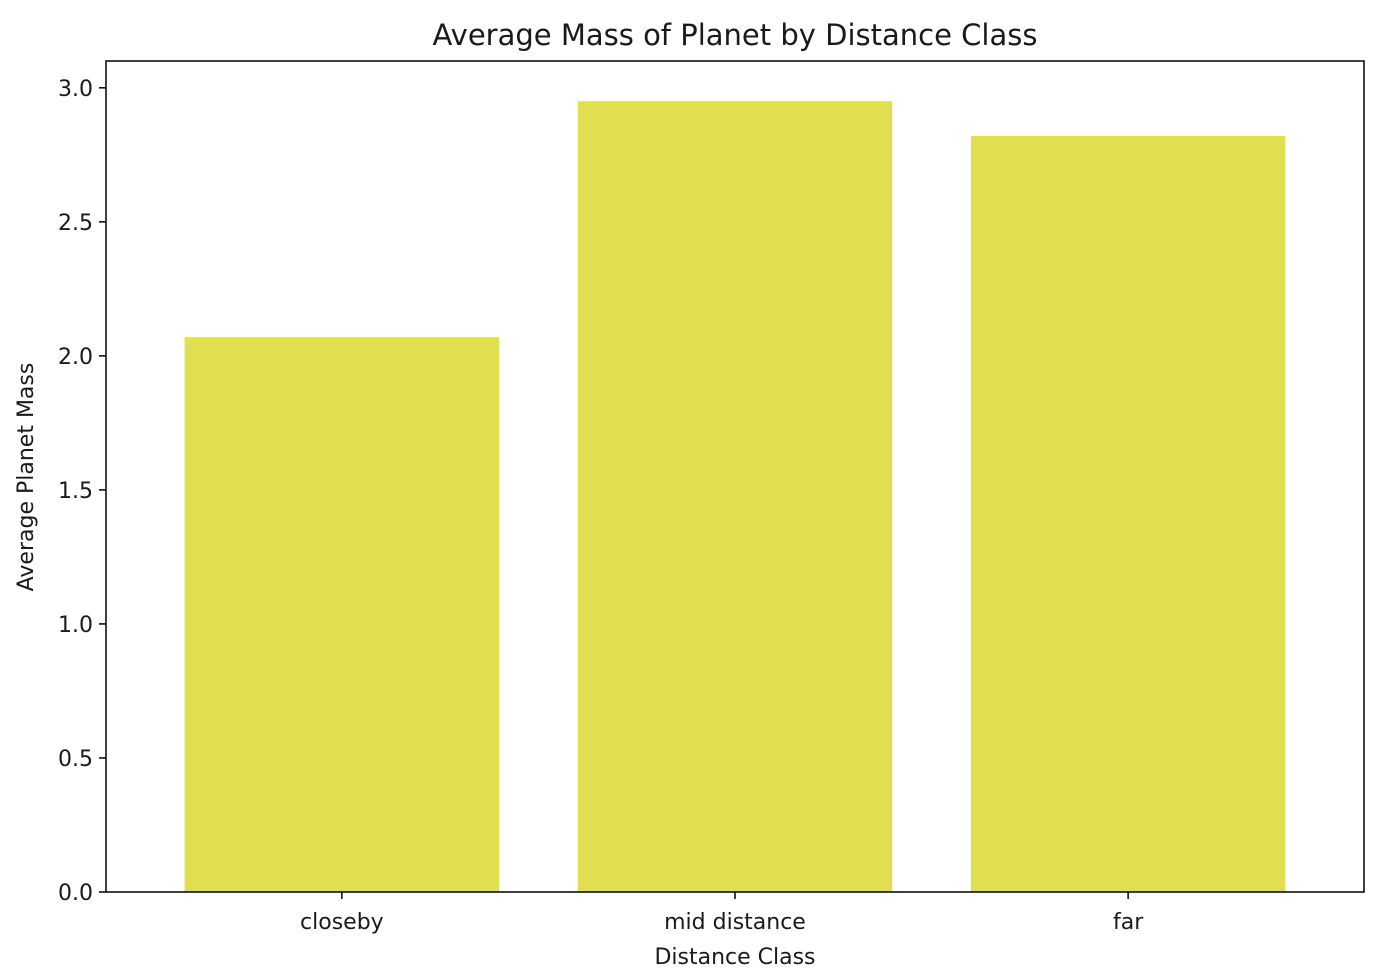  Describe the element at coordinates (1128, 922) in the screenshot. I see `x-tick-label: far` at that location.